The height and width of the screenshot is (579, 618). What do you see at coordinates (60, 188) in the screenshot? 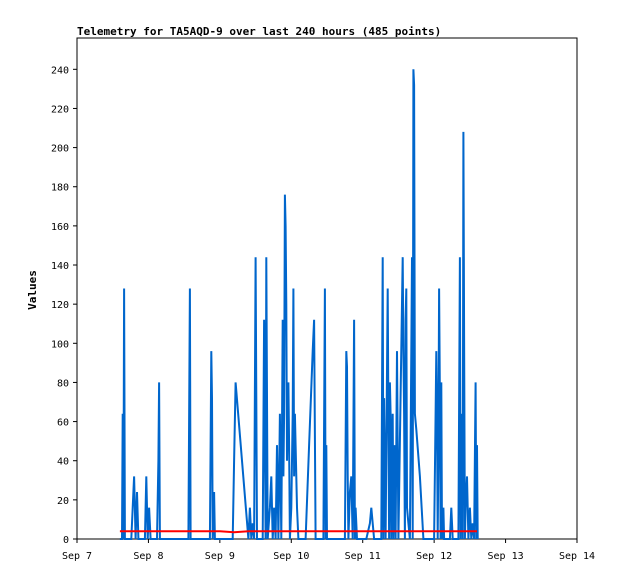
I see `y-tick-label: 180` at bounding box center [60, 188].